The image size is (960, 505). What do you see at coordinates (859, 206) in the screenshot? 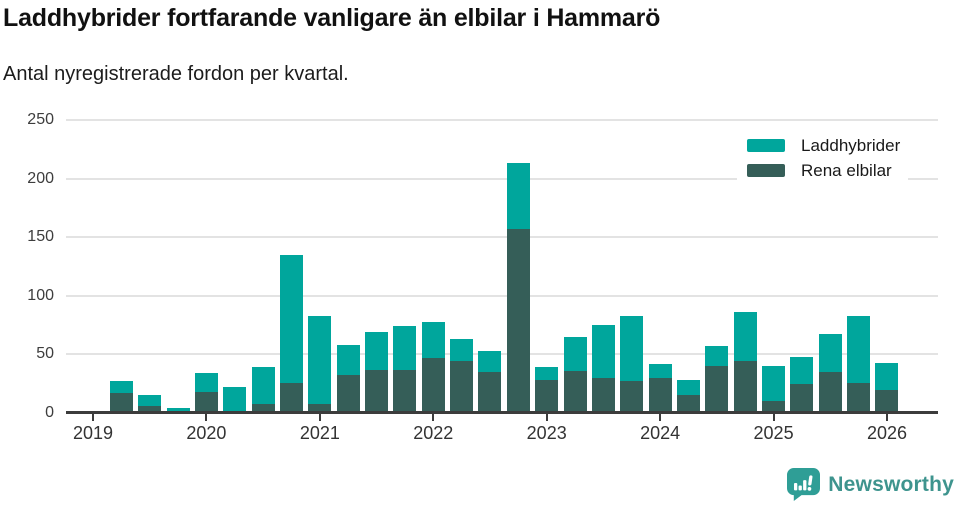
I see `bar-2025-q4` at bounding box center [859, 206].